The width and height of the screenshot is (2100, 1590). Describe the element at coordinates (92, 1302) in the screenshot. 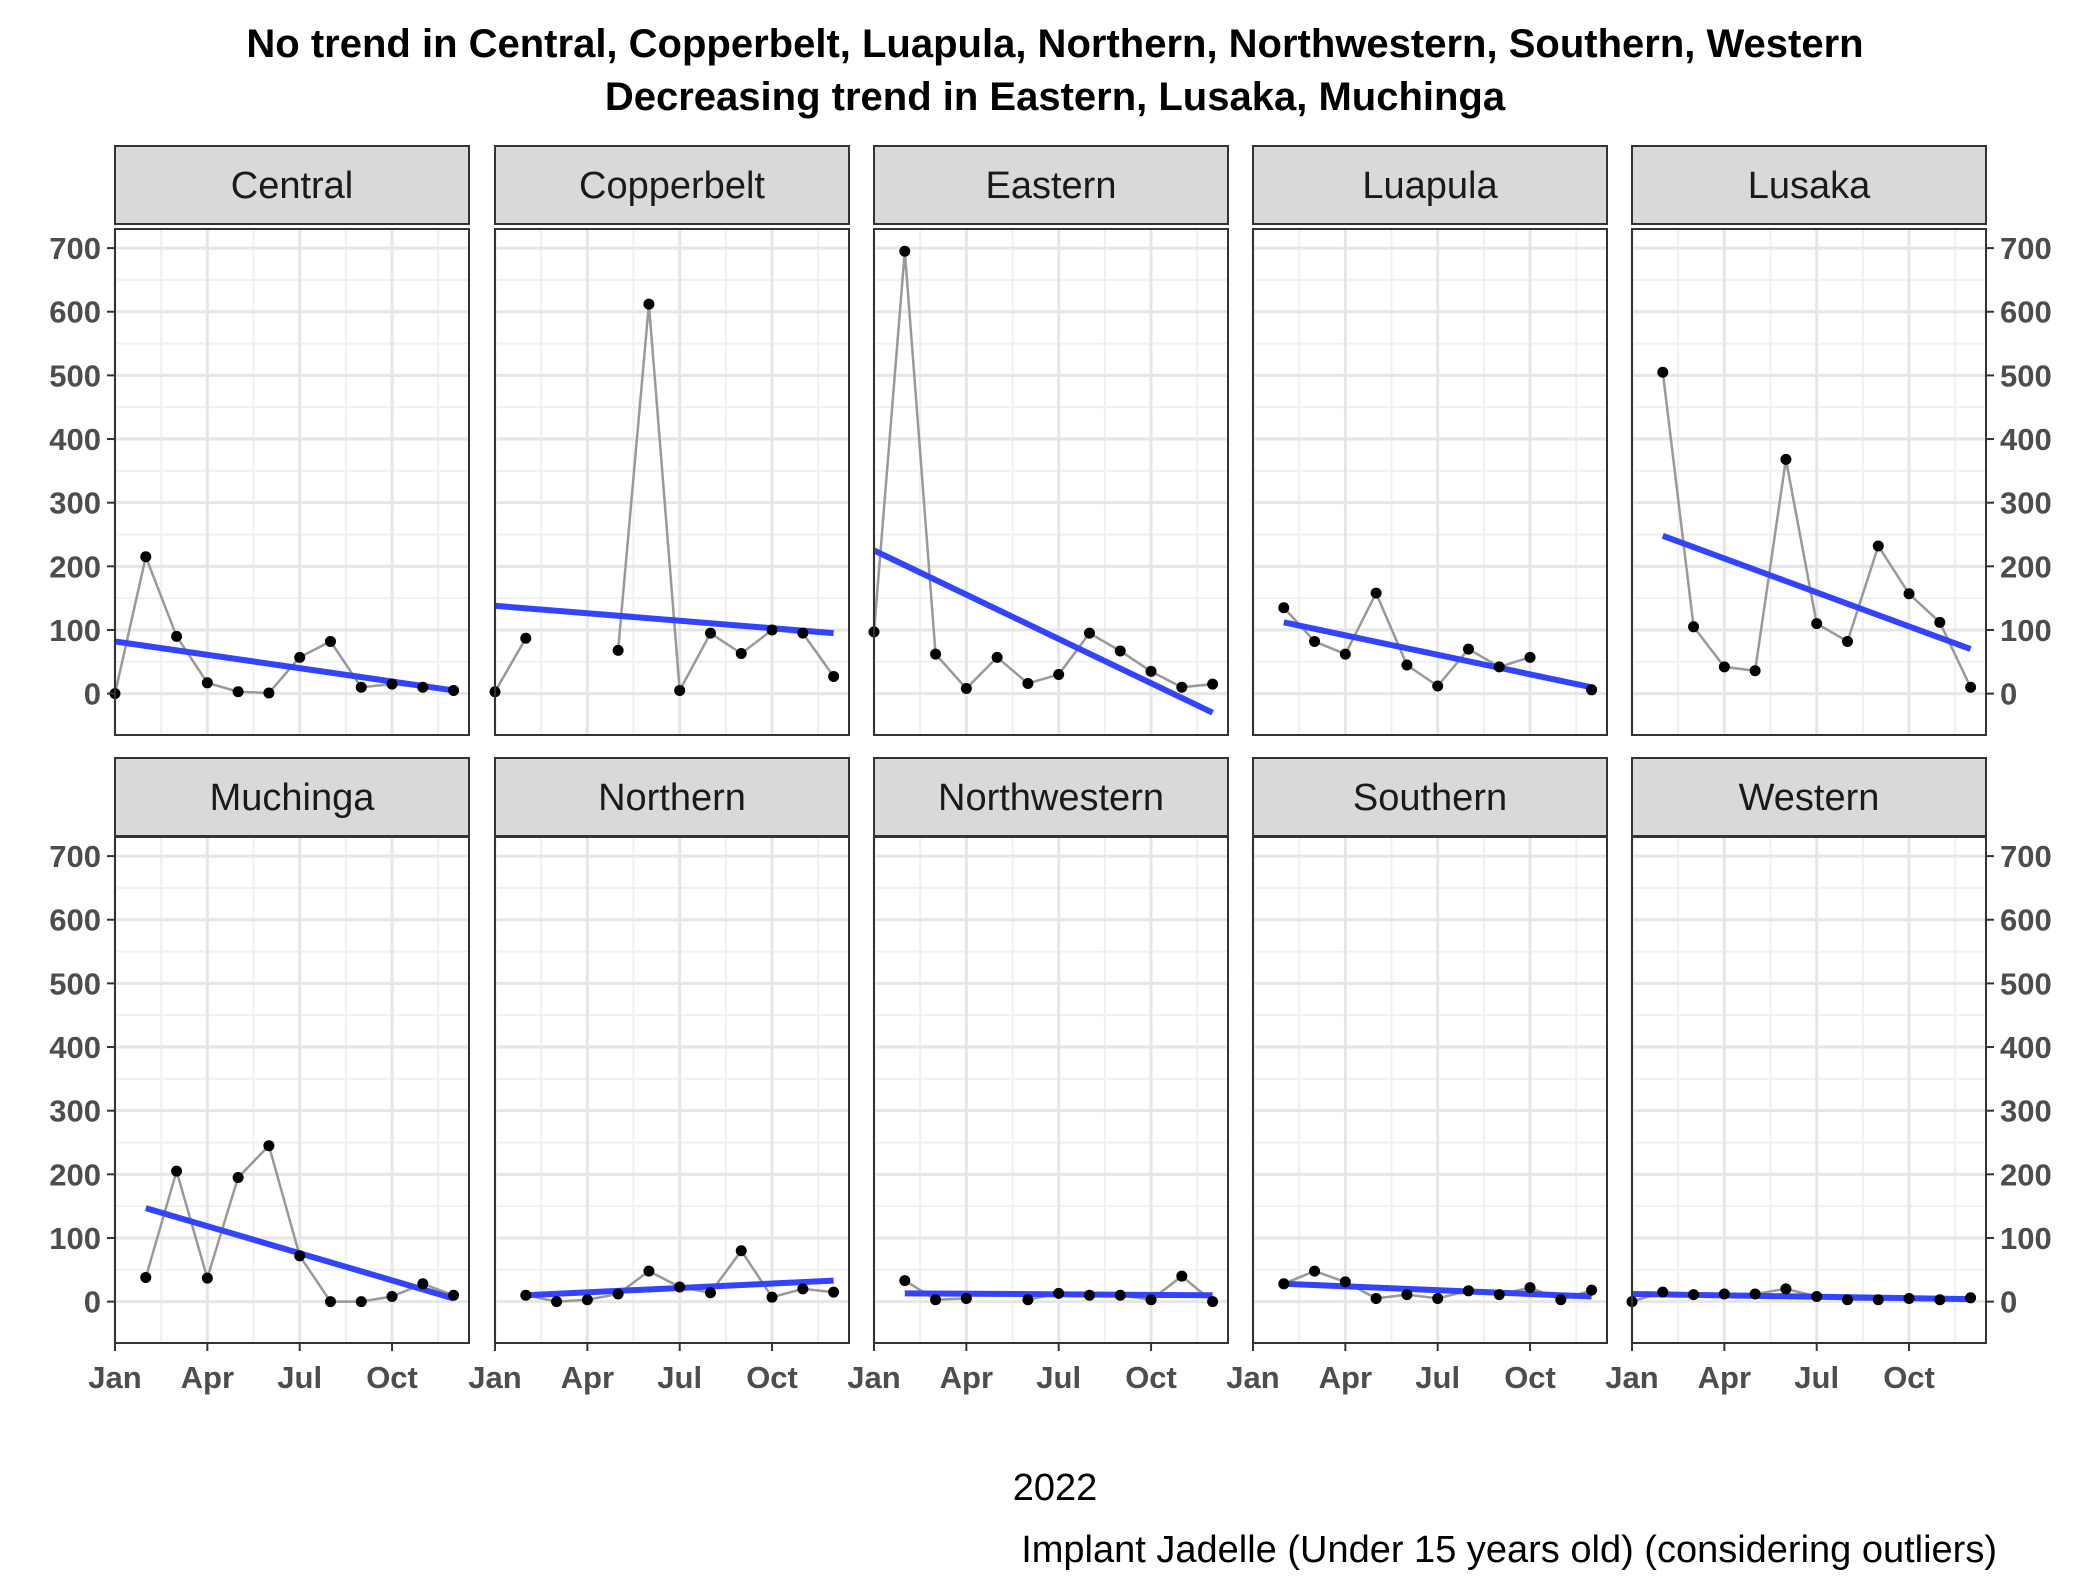

I see `y-tick-label: 0` at that location.